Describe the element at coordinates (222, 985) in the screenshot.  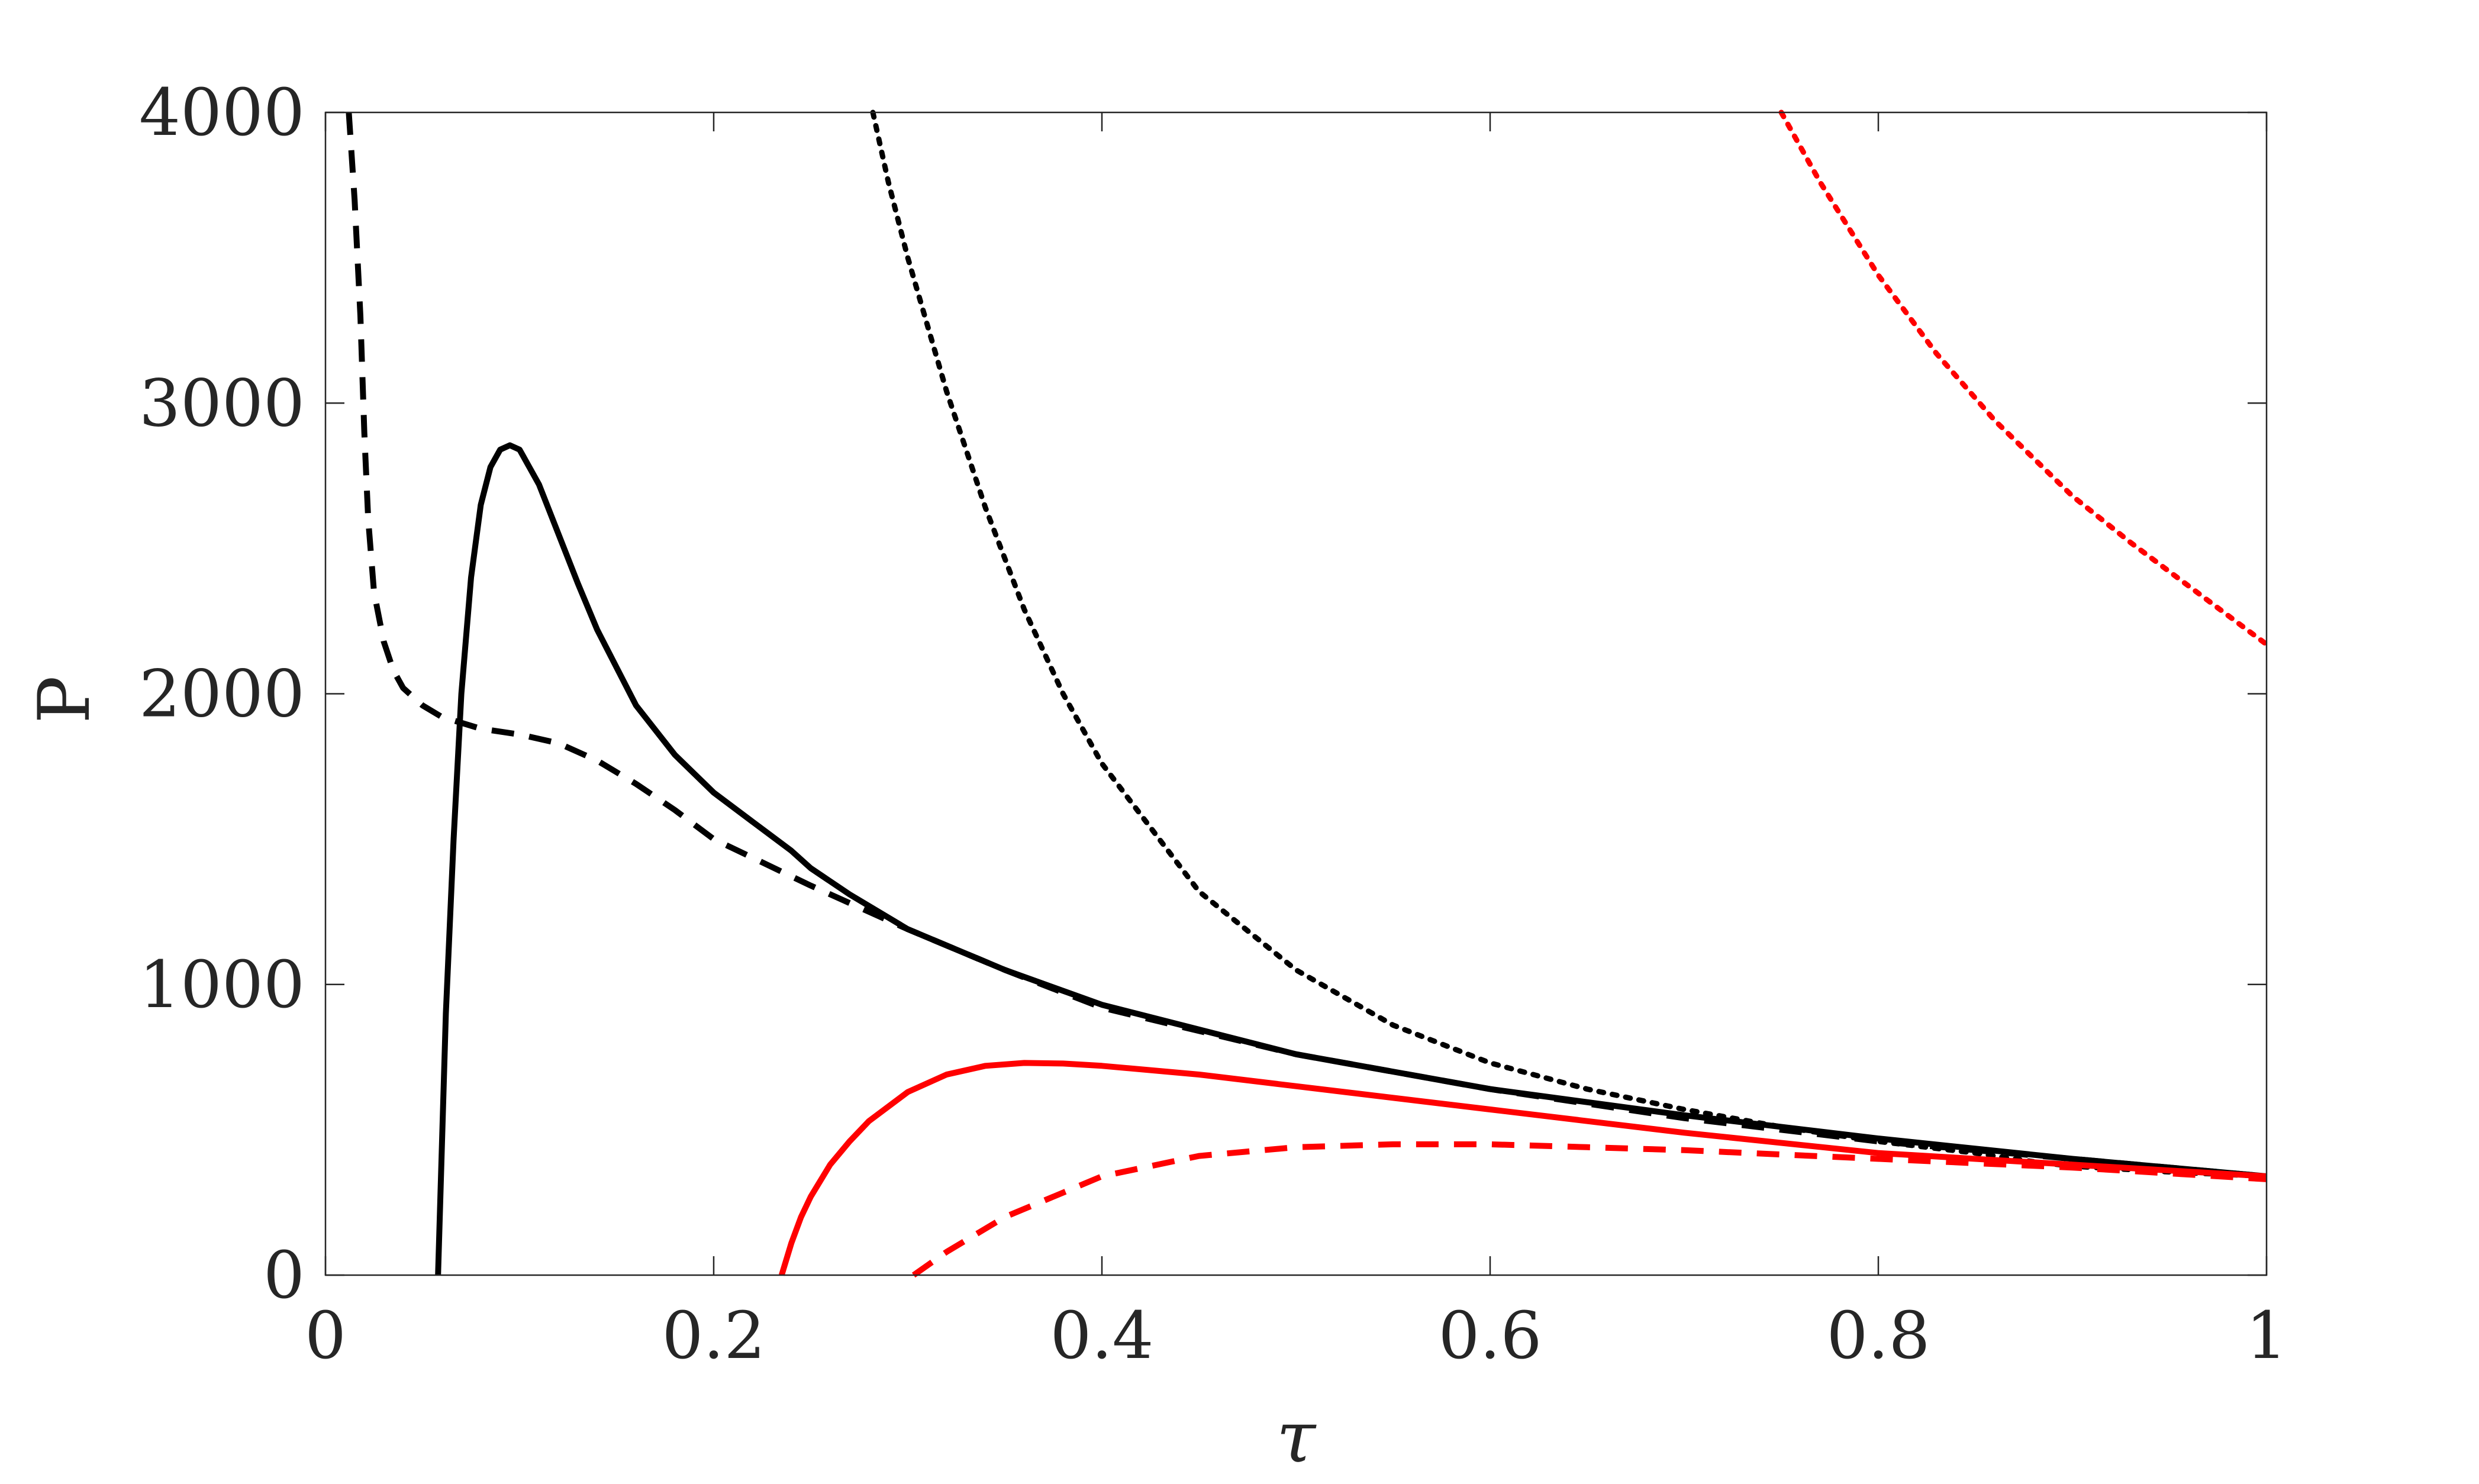
I see `y-tick-label: 1000` at that location.